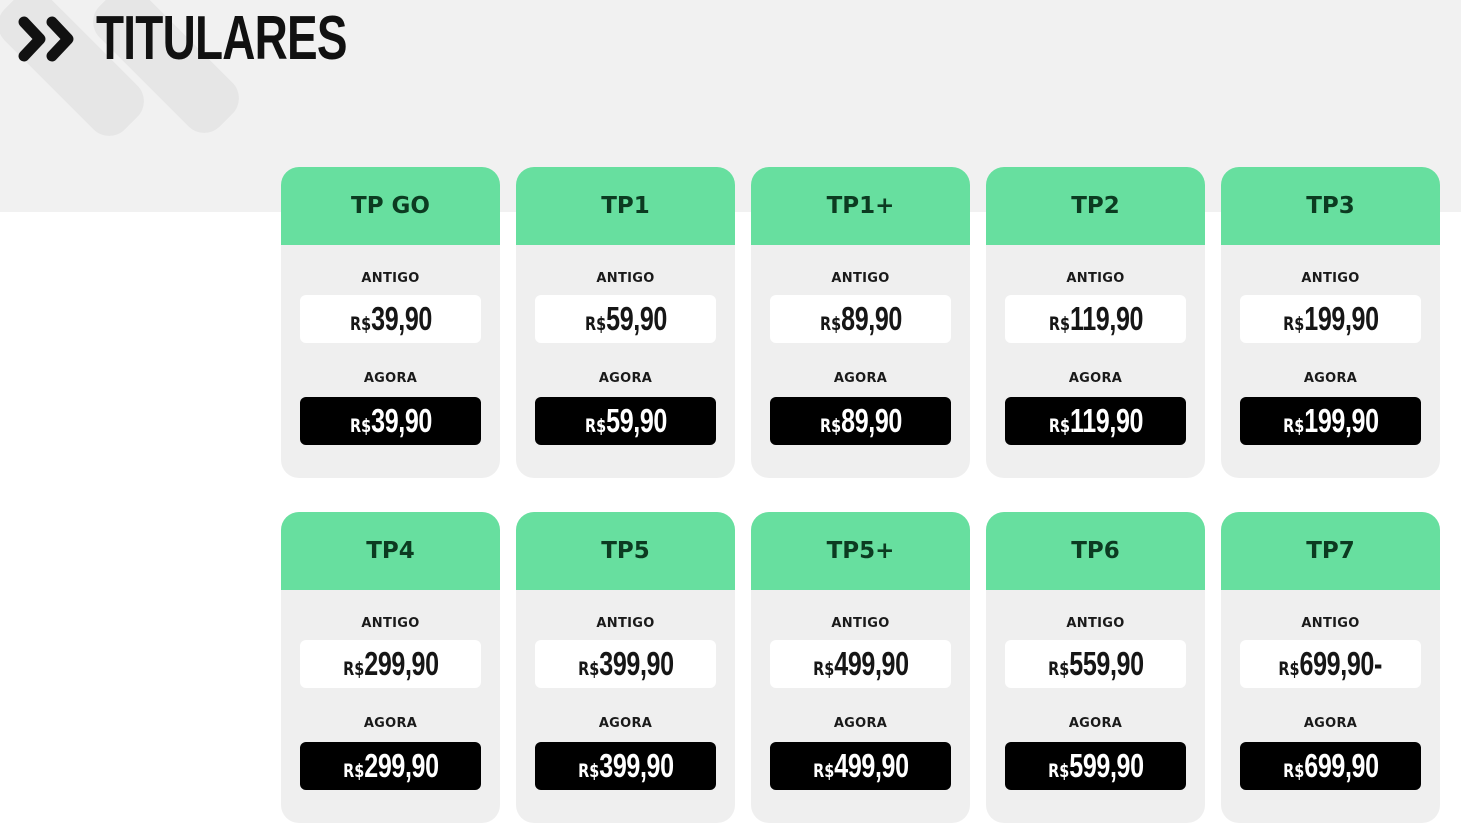 The height and width of the screenshot is (836, 1461). Describe the element at coordinates (636, 663) in the screenshot. I see `old-price-value: 399,90` at that location.